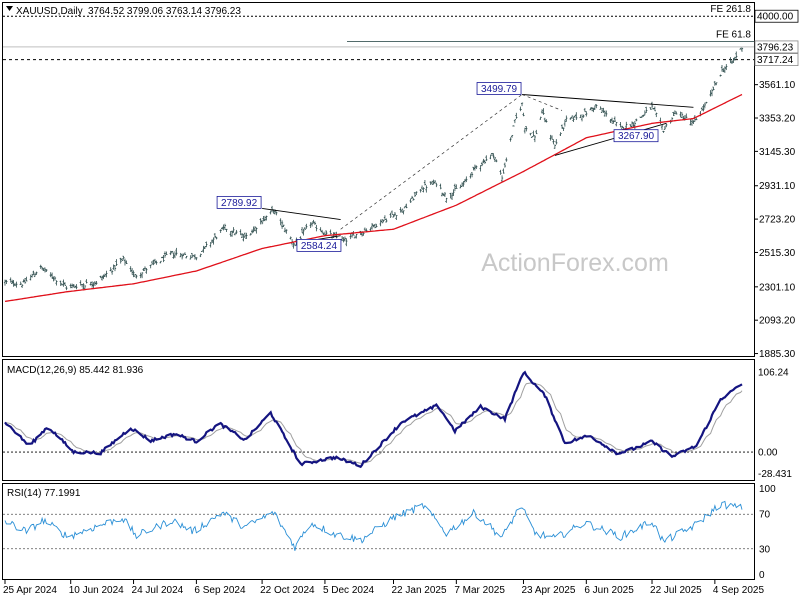  Describe the element at coordinates (636, 136) in the screenshot. I see `svg-text: 3267.90` at that location.